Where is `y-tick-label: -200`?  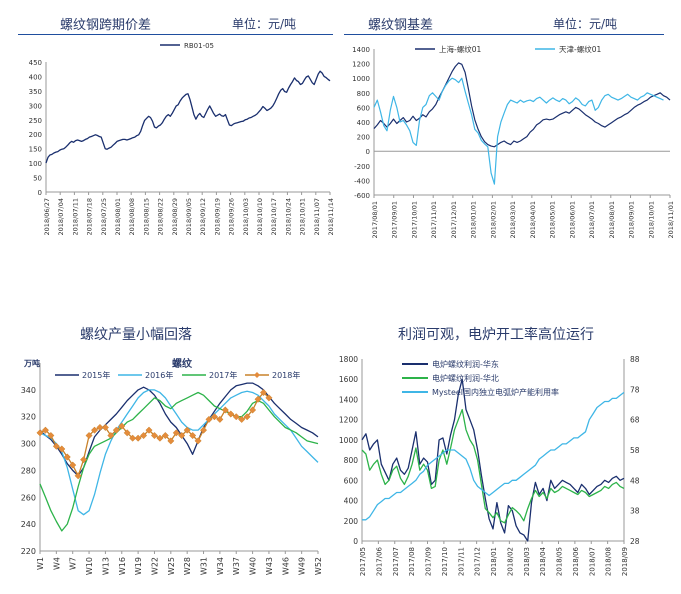
y-tick-label: -200 is located at coordinates (362, 167).